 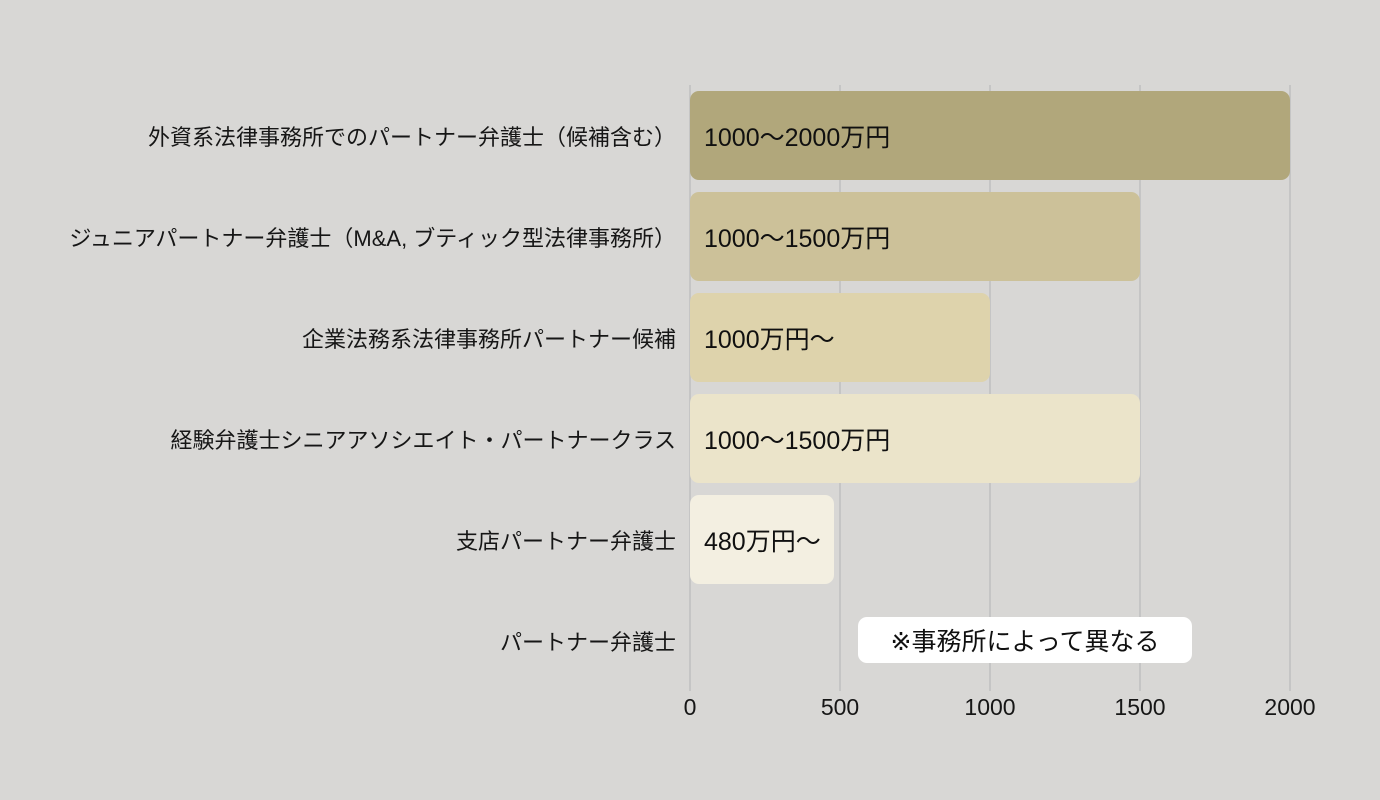 I want to click on bar-cell: 480万円〜, so click(x=1035, y=539).